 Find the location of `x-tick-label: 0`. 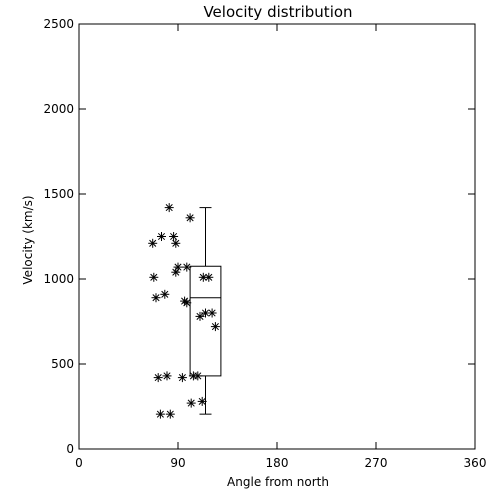

x-tick-label: 0 is located at coordinates (79, 463).